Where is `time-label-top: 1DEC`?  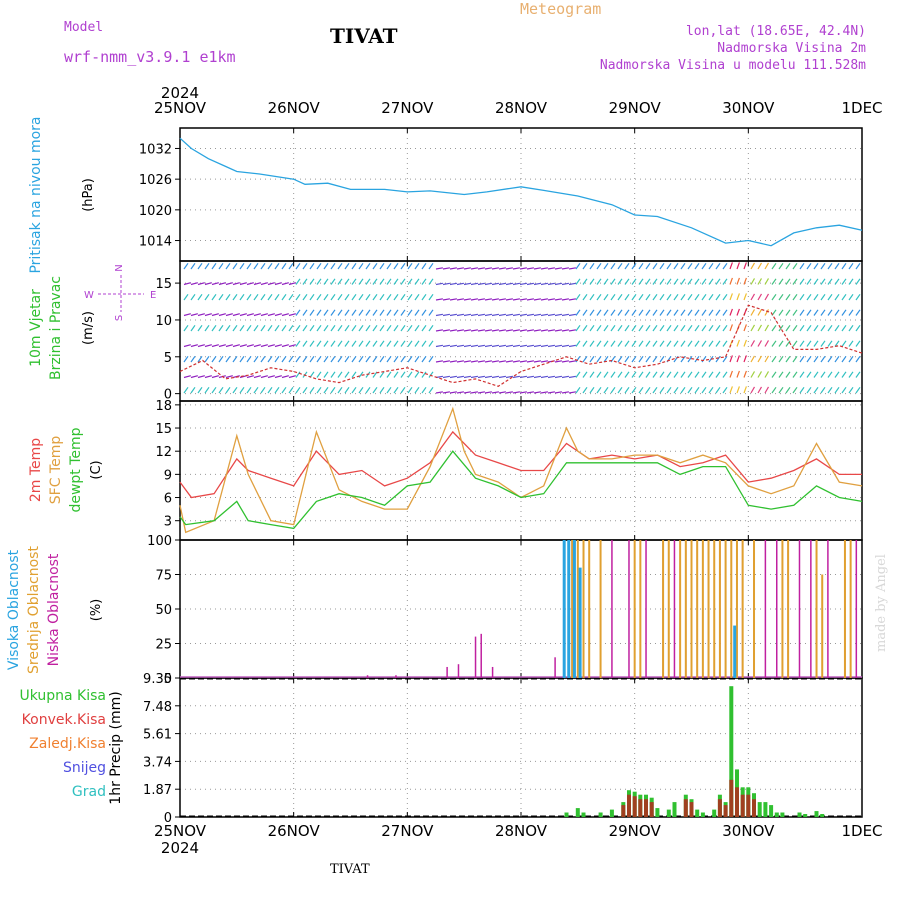 time-label-top: 1DEC is located at coordinates (861, 108).